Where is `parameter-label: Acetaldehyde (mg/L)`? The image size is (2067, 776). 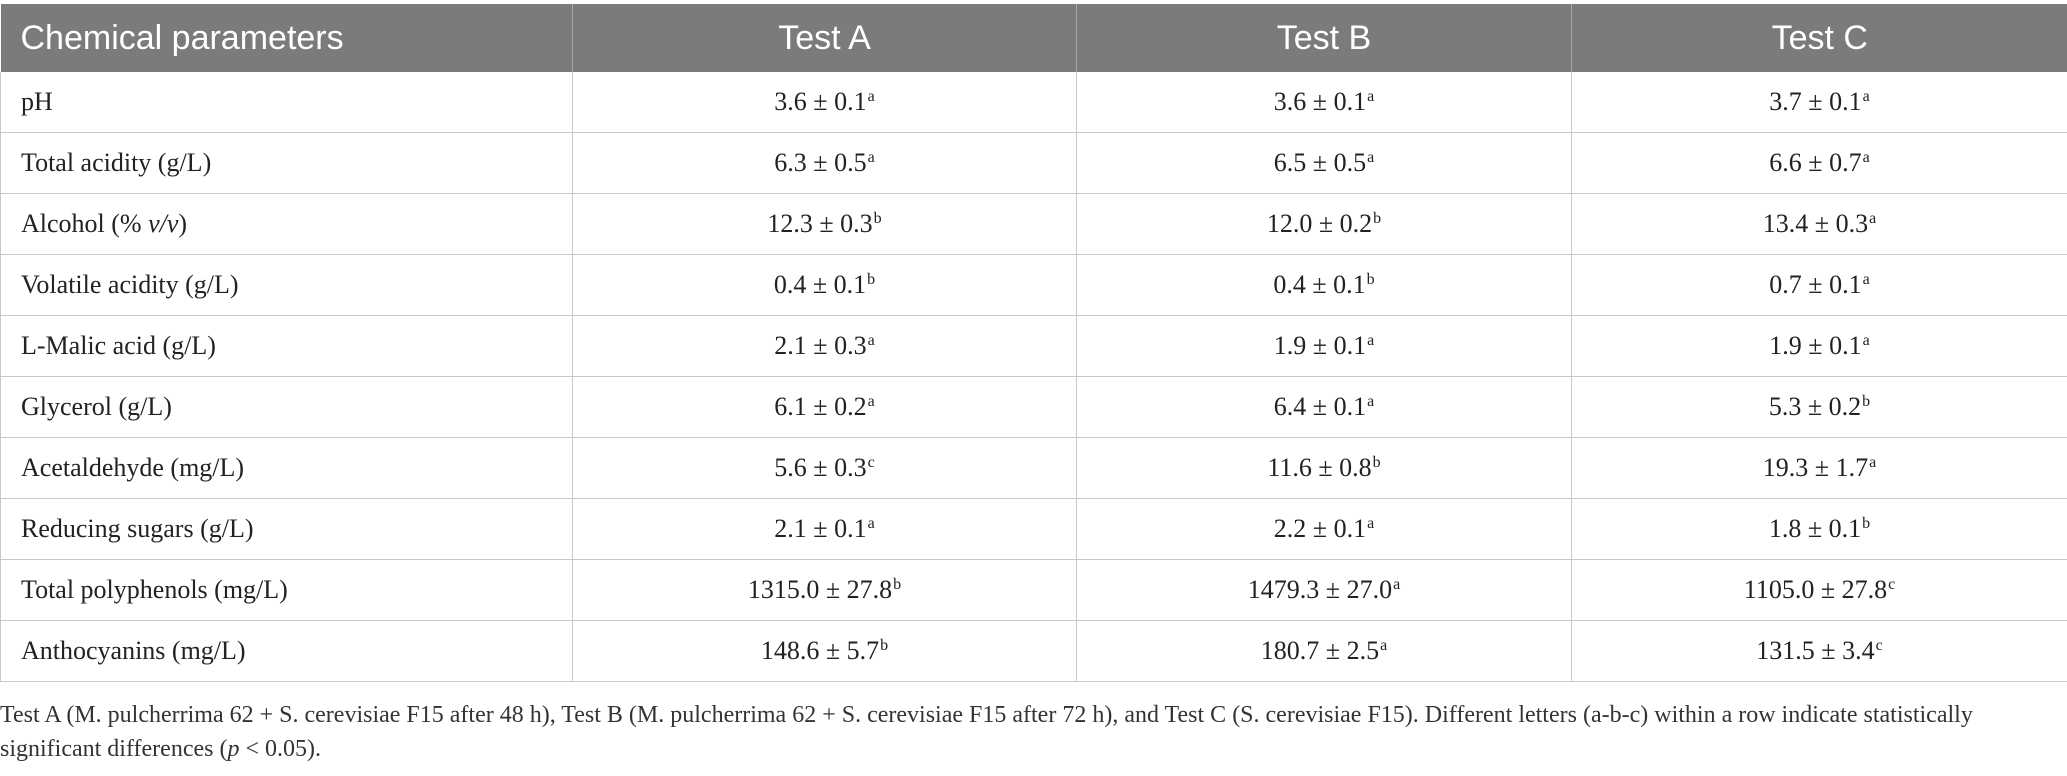
parameter-label: Acetaldehyde (mg/L) is located at coordinates (133, 467).